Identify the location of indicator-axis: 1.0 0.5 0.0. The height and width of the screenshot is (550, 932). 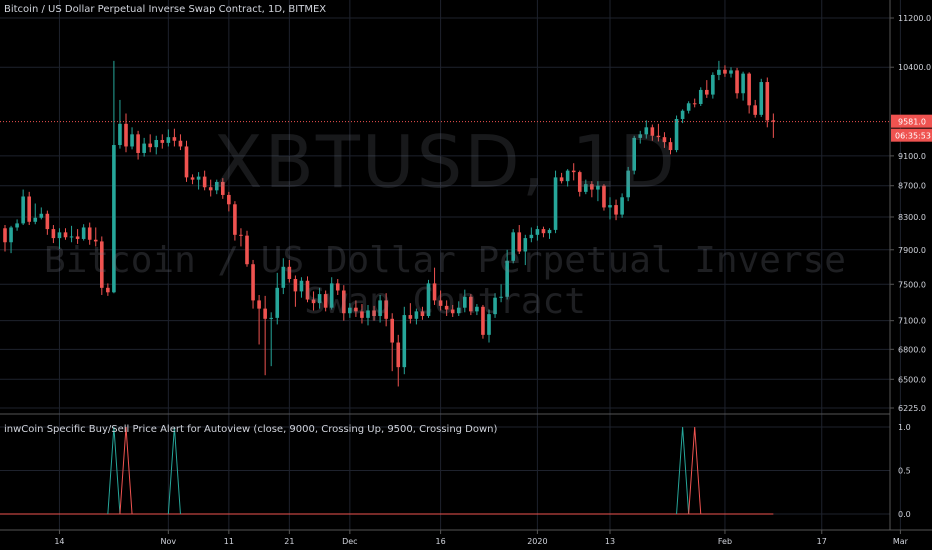
(904, 471).